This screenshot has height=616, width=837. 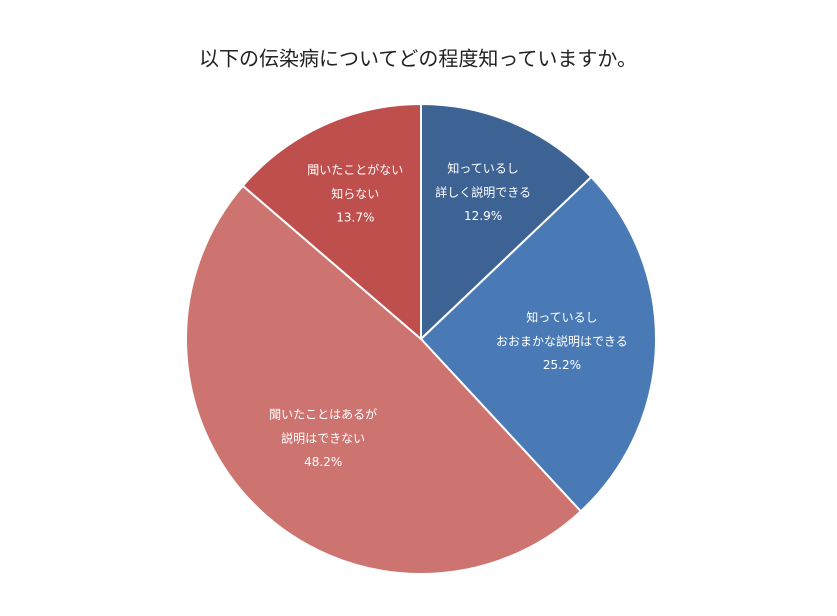 What do you see at coordinates (355, 180) in the screenshot?
I see `slice-label: 聞いたことがない知らない` at bounding box center [355, 180].